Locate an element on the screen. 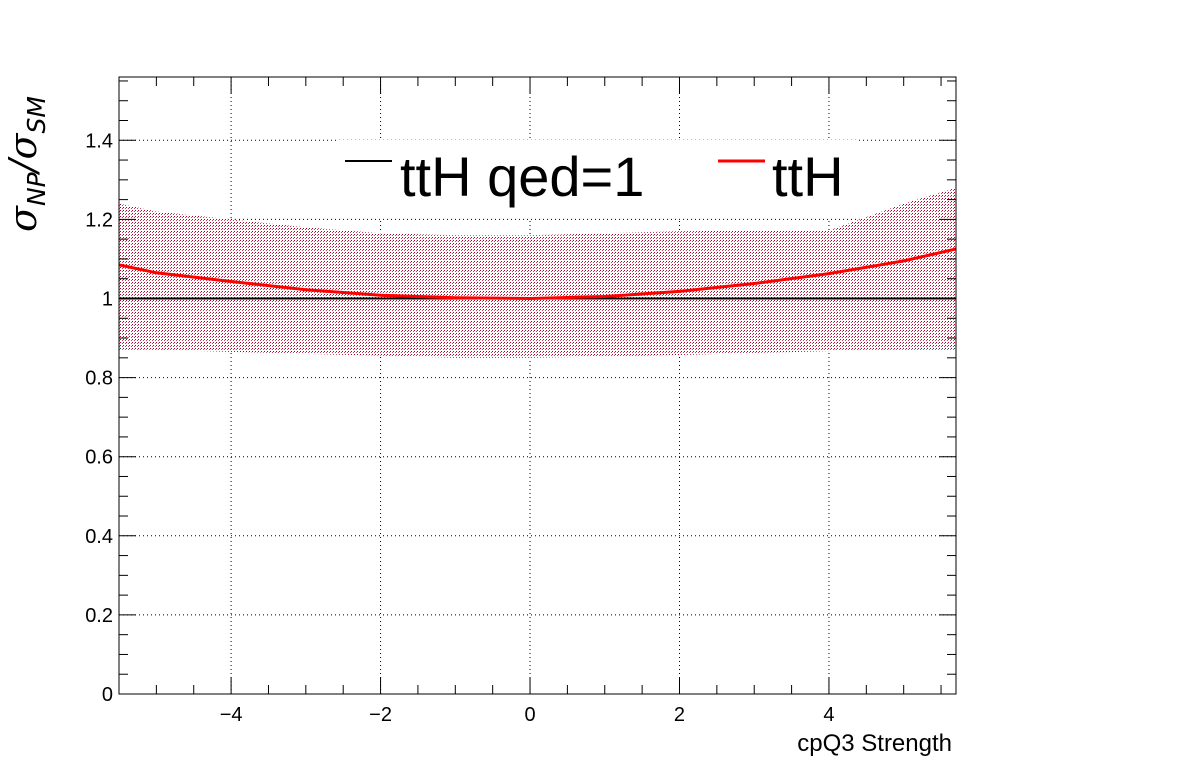 This screenshot has width=1196, height=772. series-line-ttH is located at coordinates (537, 274).